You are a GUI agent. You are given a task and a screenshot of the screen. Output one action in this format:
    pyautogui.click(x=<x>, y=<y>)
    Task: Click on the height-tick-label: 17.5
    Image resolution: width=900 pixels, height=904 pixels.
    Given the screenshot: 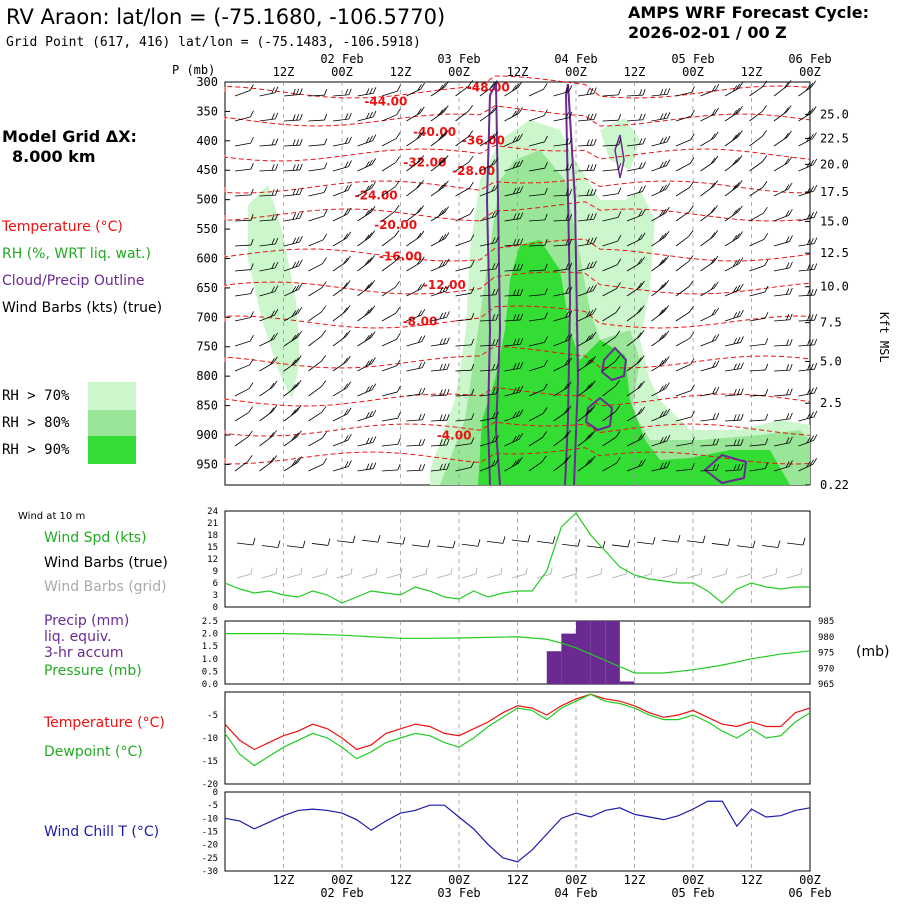 What is the action you would take?
    pyautogui.click(x=834, y=192)
    